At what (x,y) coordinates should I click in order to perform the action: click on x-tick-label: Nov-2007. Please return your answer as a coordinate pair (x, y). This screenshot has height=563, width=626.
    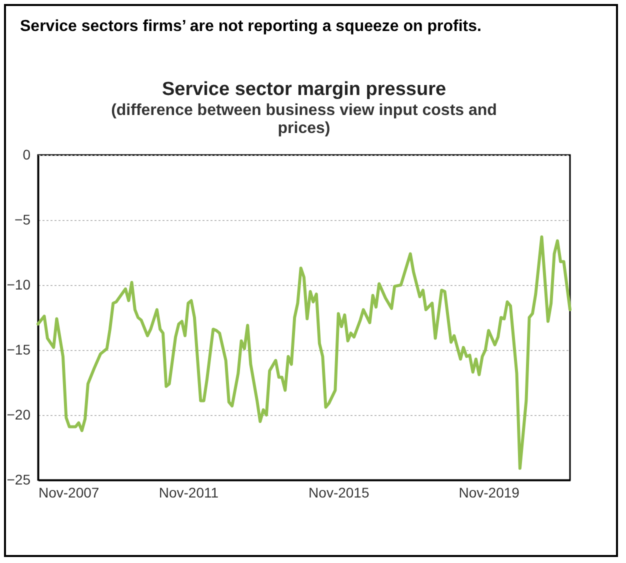
    Looking at the image, I should click on (69, 492).